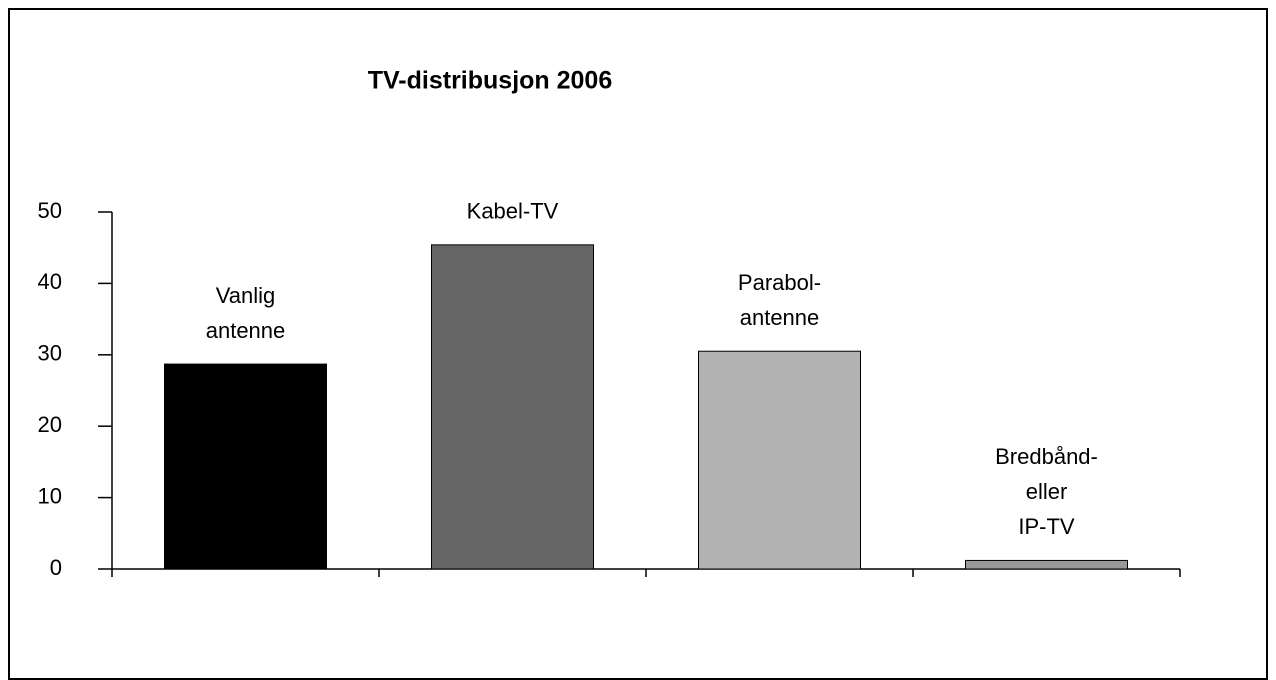 The image size is (1276, 680). Describe the element at coordinates (1046, 456) in the screenshot. I see `category-label: Bredbånd-` at that location.